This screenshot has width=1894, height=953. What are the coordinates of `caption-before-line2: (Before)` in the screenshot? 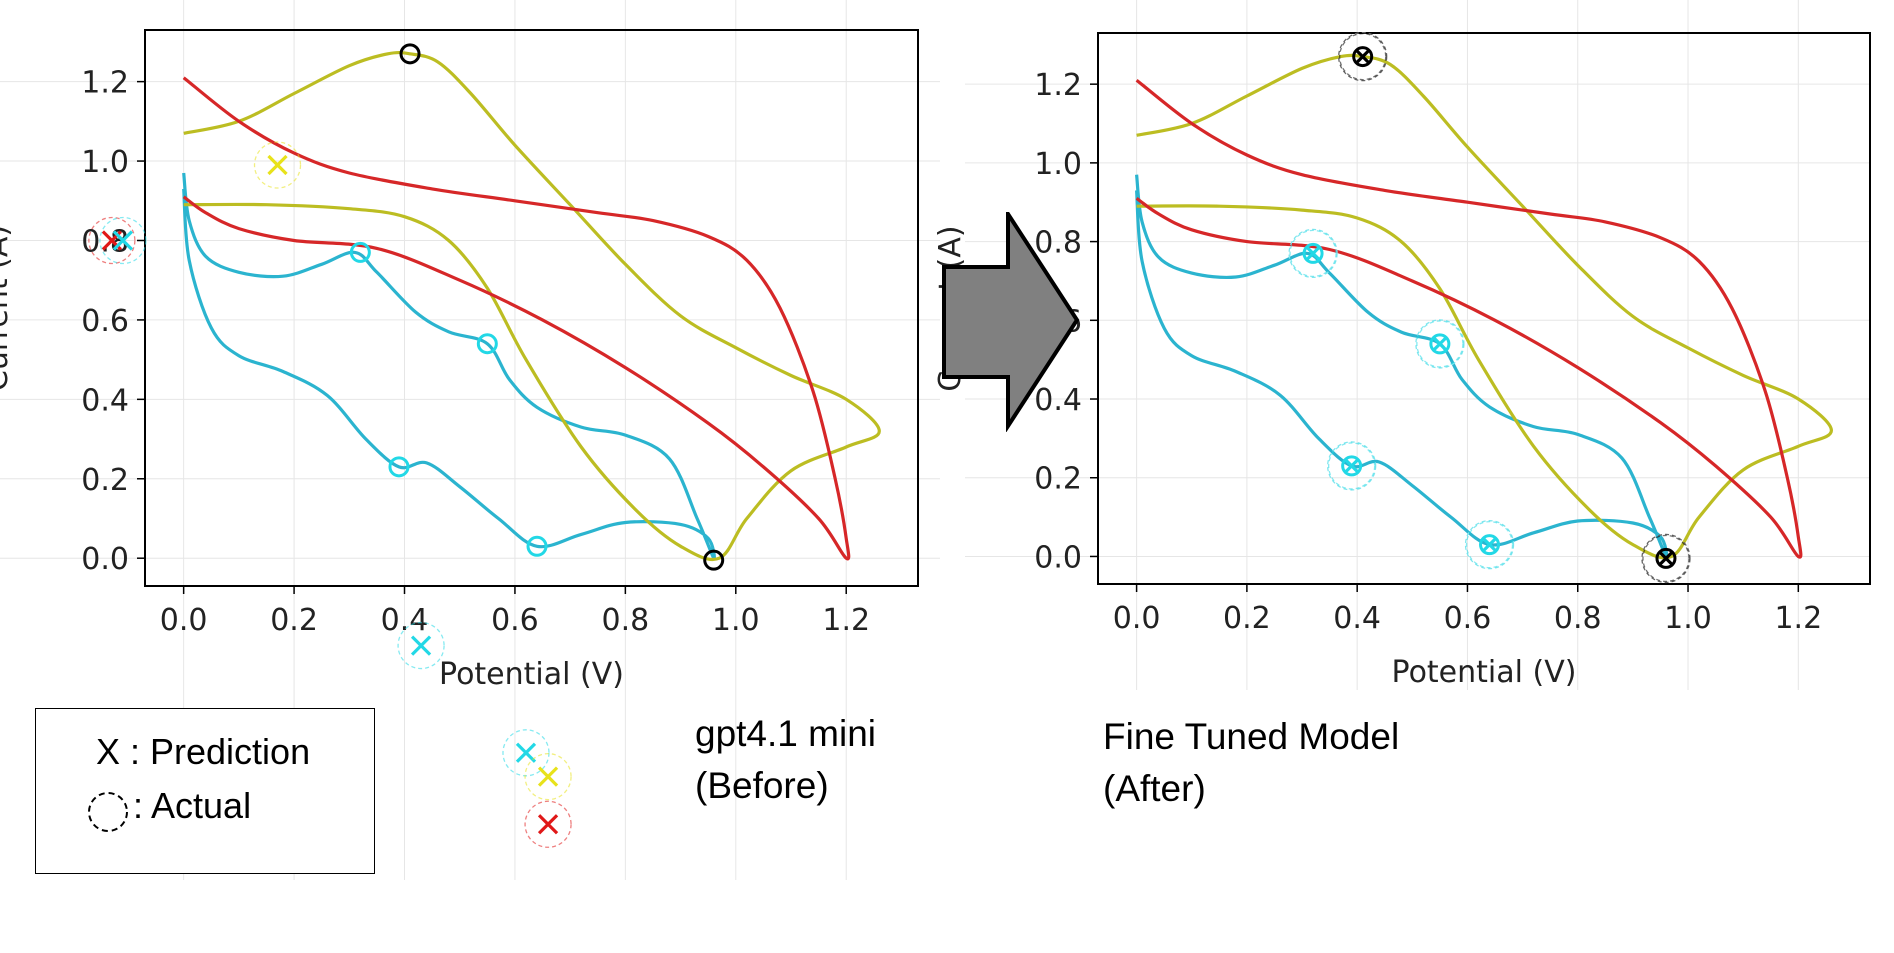 It's located at (762, 785).